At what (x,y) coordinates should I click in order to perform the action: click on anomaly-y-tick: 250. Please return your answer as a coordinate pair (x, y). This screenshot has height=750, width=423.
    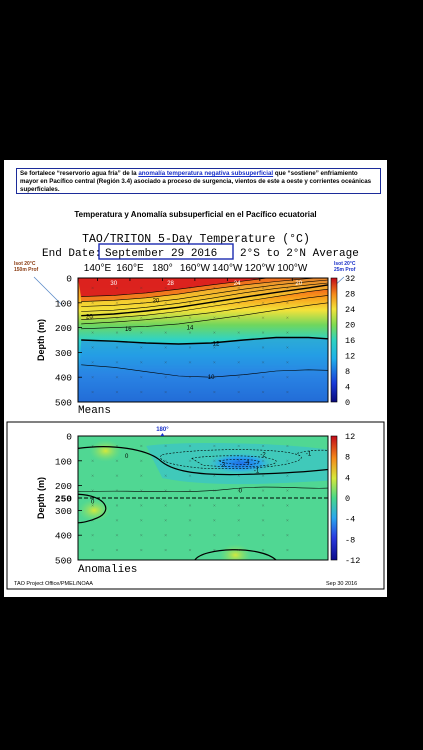
    Looking at the image, I should click on (63, 499).